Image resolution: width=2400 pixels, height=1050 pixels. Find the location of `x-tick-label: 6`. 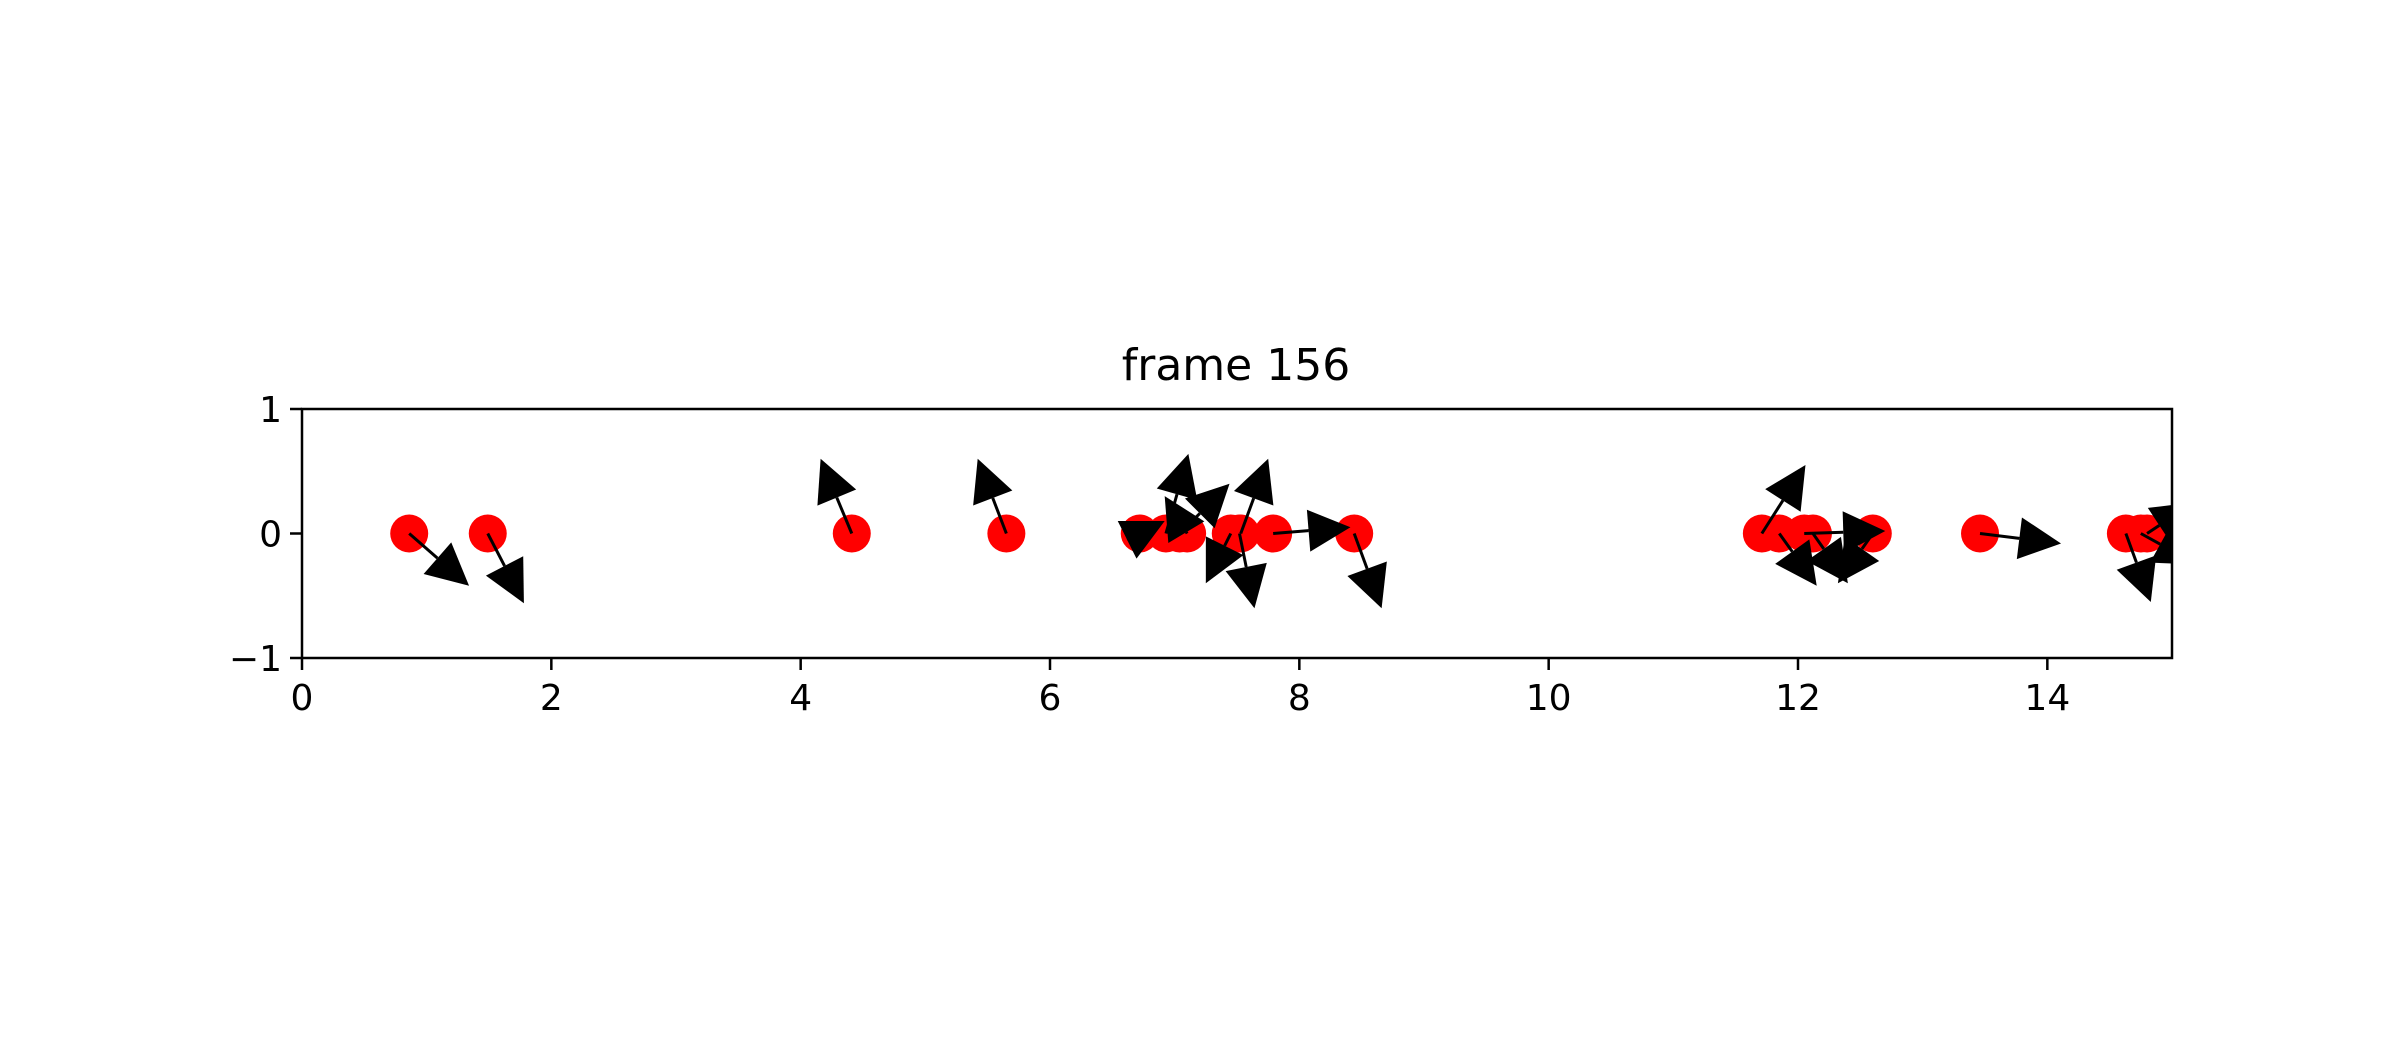

x-tick-label: 6 is located at coordinates (1050, 698).